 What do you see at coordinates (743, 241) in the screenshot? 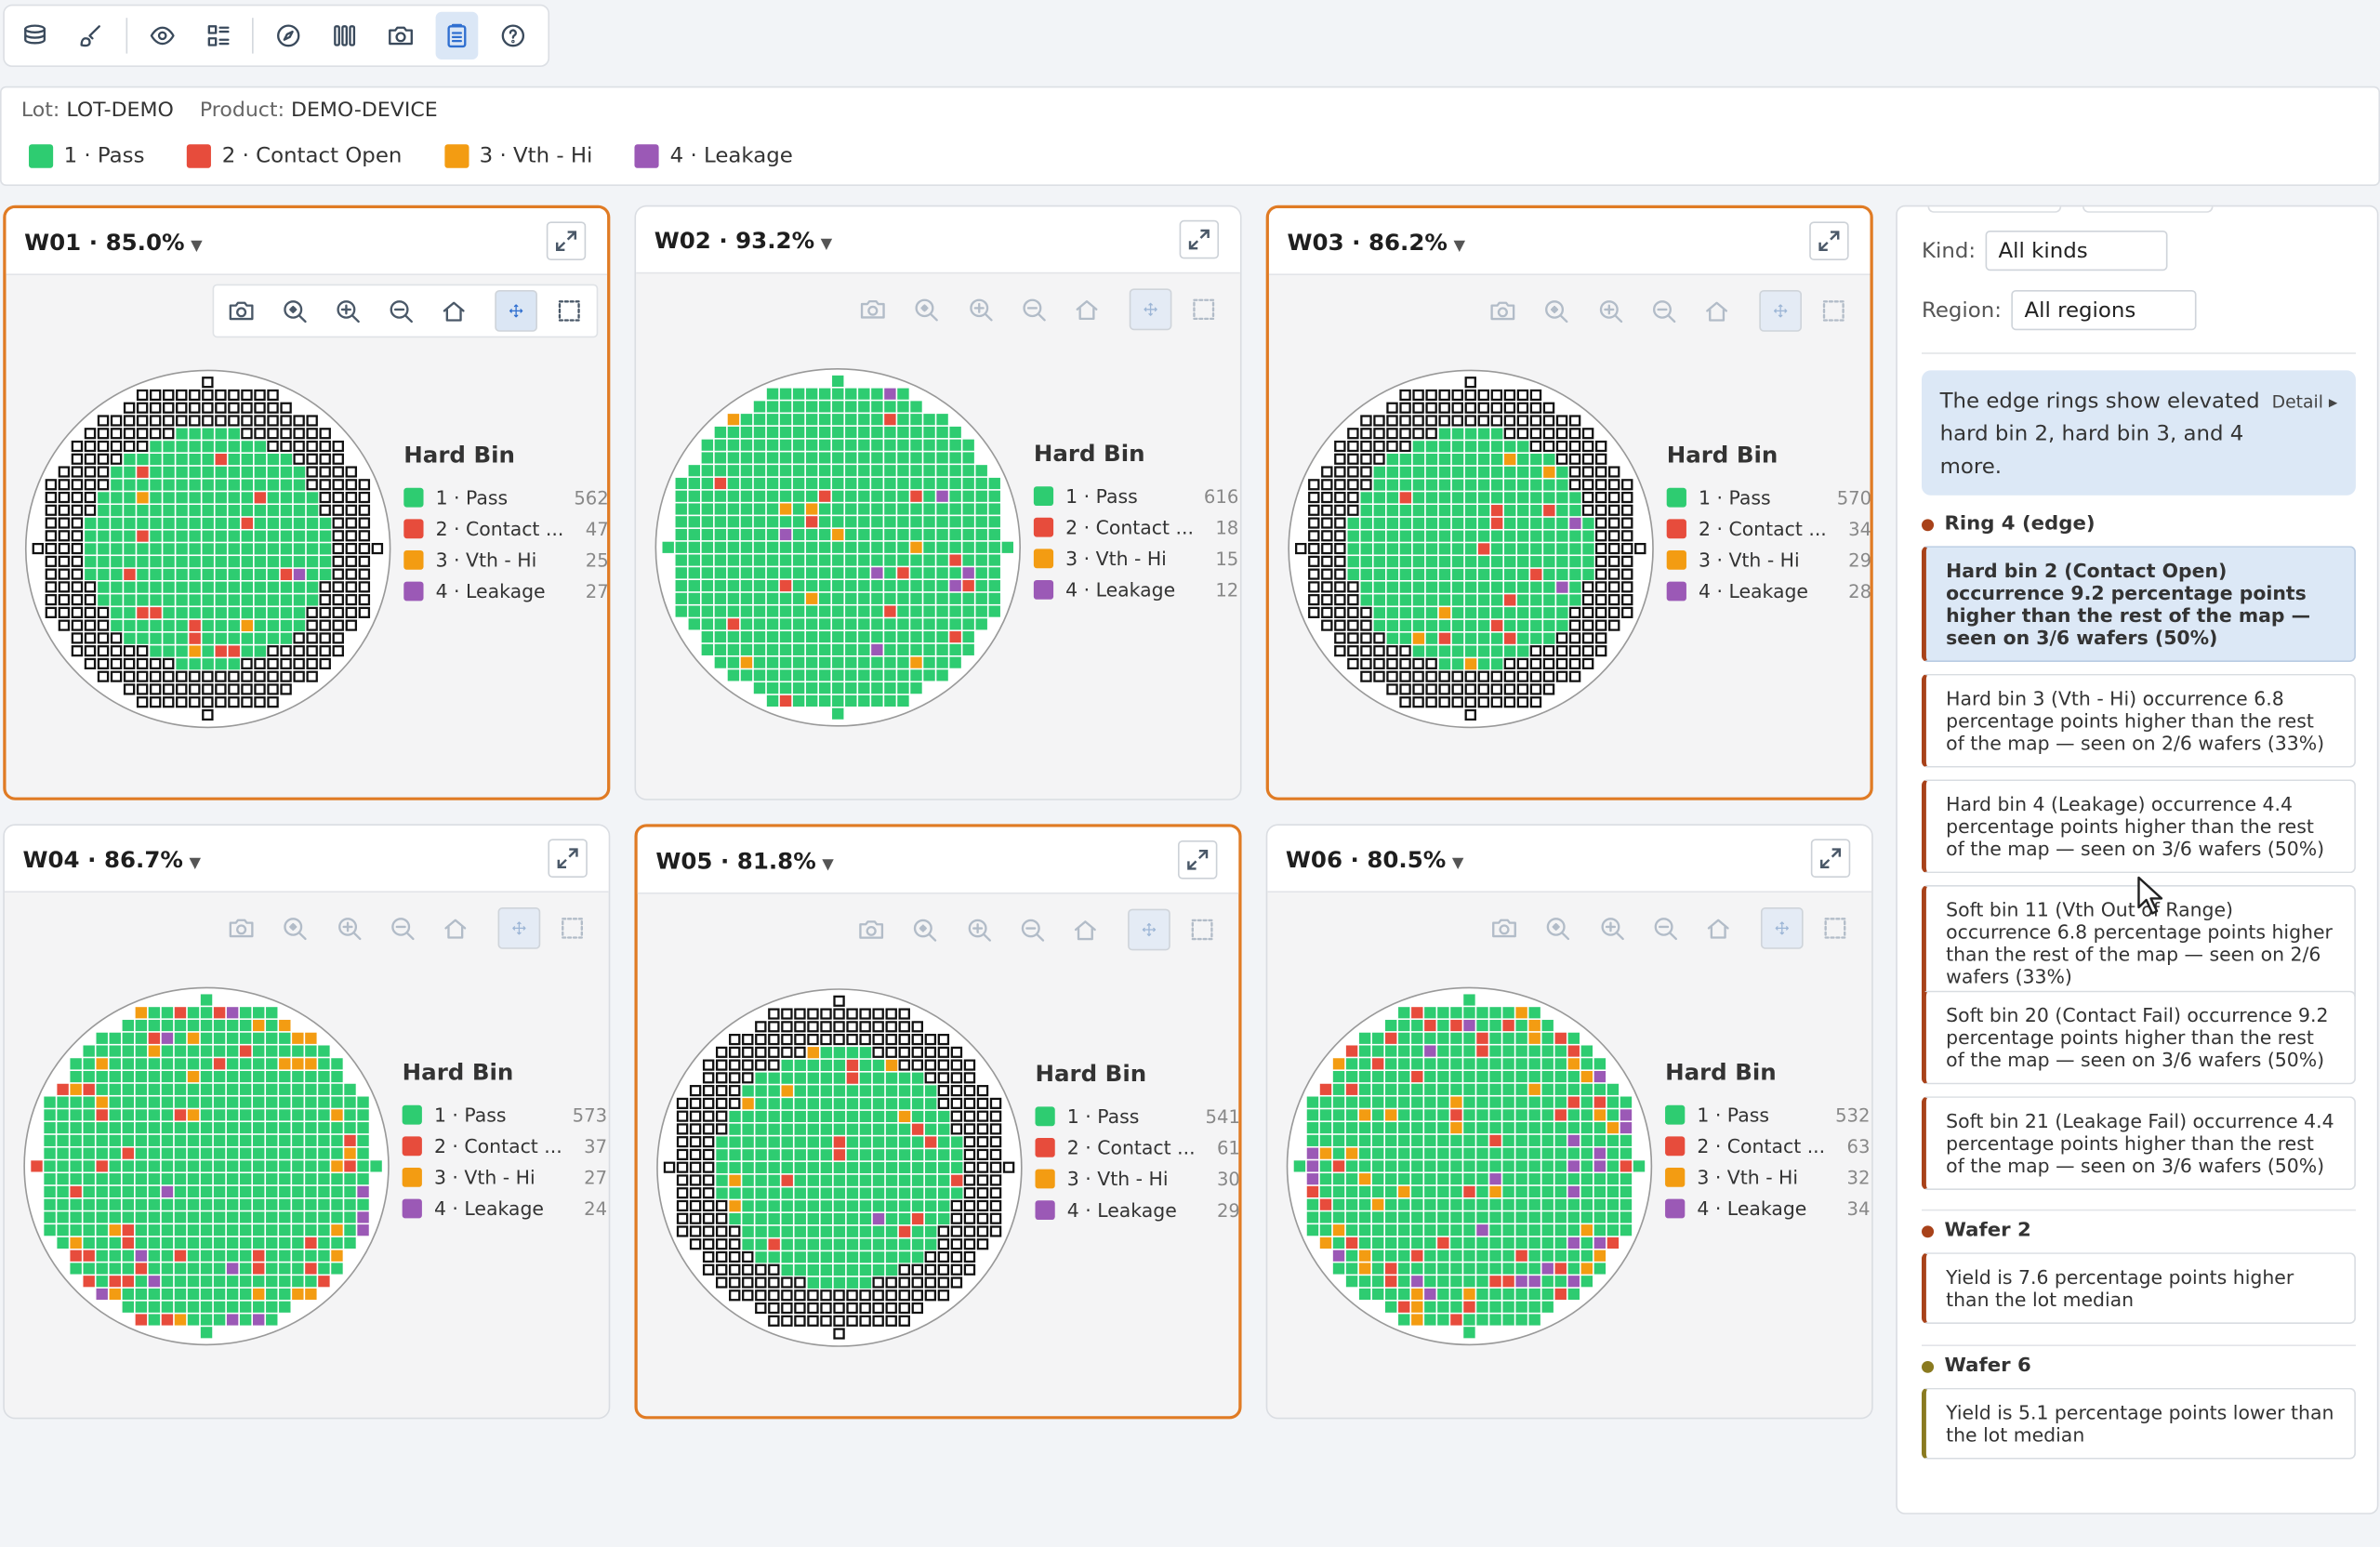
I see `wafer-title: W02 · 93.2% ▼` at bounding box center [743, 241].